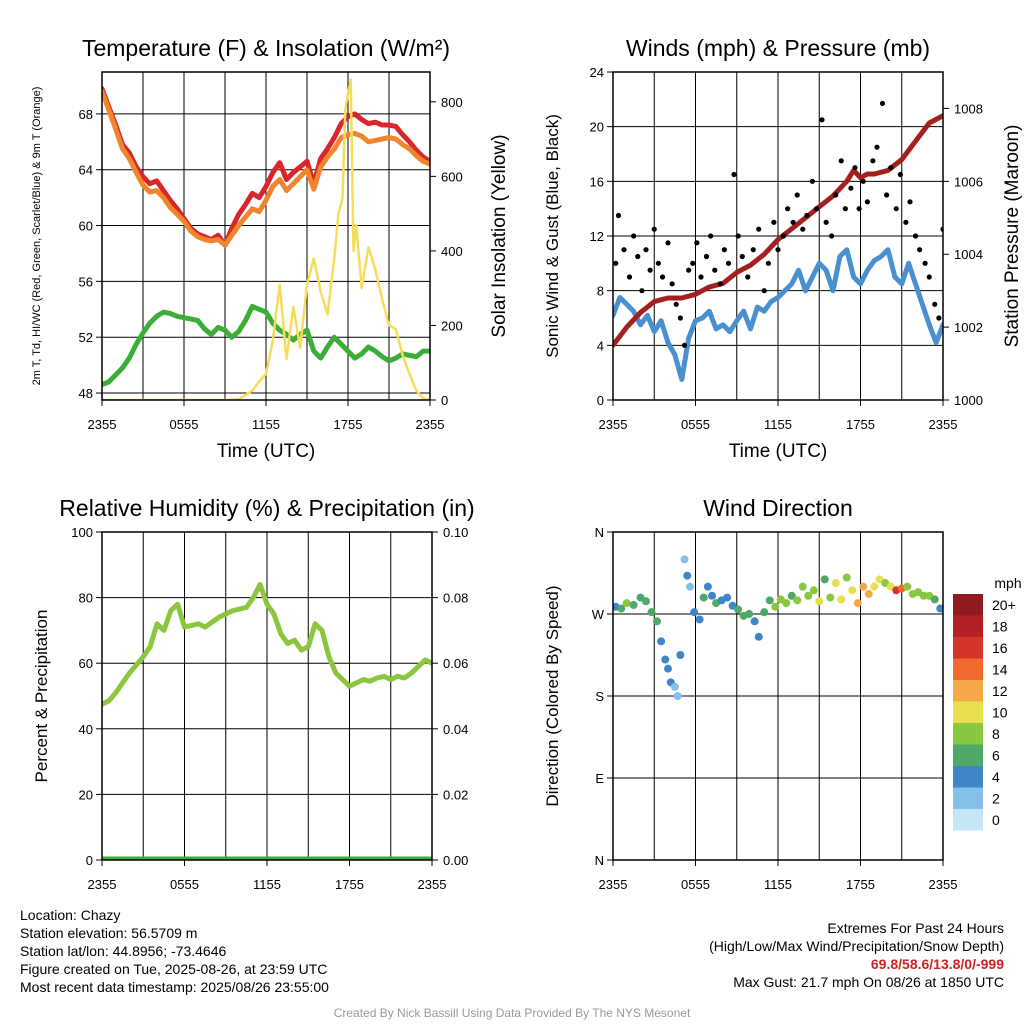  I want to click on y2-tick-label: 1000, so click(968, 400).